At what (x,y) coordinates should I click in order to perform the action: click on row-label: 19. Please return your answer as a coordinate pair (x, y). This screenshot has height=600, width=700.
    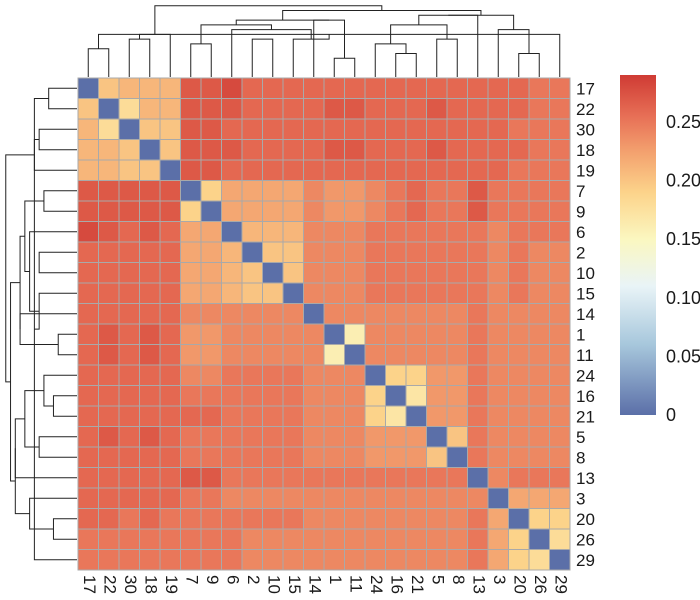
    Looking at the image, I should click on (585, 170).